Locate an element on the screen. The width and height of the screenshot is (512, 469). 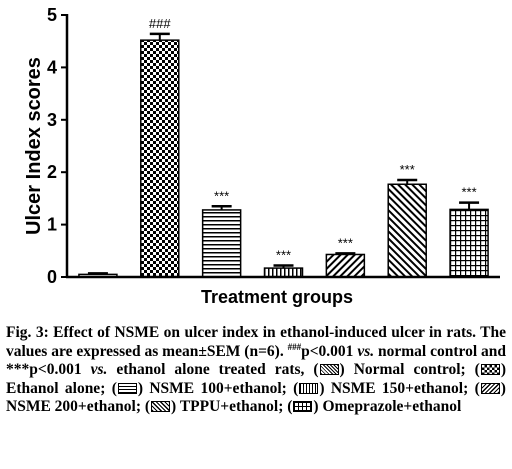
caption-text: ethanol alone treated rats, ( is located at coordinates (217, 370).